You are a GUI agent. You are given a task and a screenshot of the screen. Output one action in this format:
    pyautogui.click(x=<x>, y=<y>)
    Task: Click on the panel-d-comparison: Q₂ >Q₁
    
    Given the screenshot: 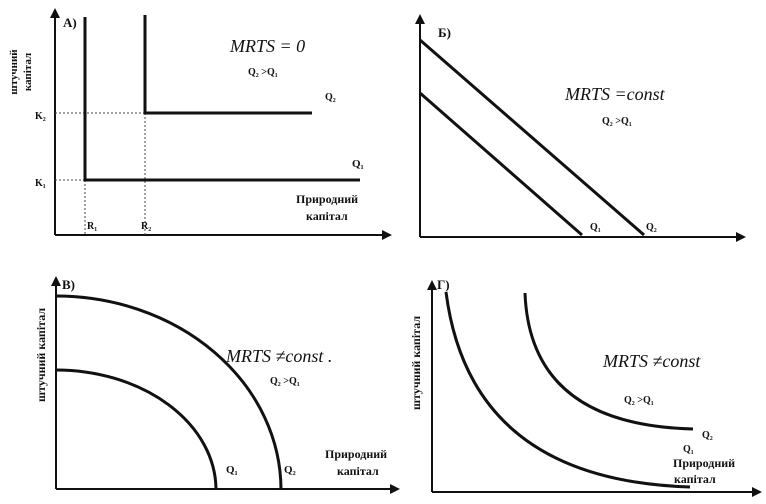 What is the action you would take?
    pyautogui.click(x=639, y=400)
    